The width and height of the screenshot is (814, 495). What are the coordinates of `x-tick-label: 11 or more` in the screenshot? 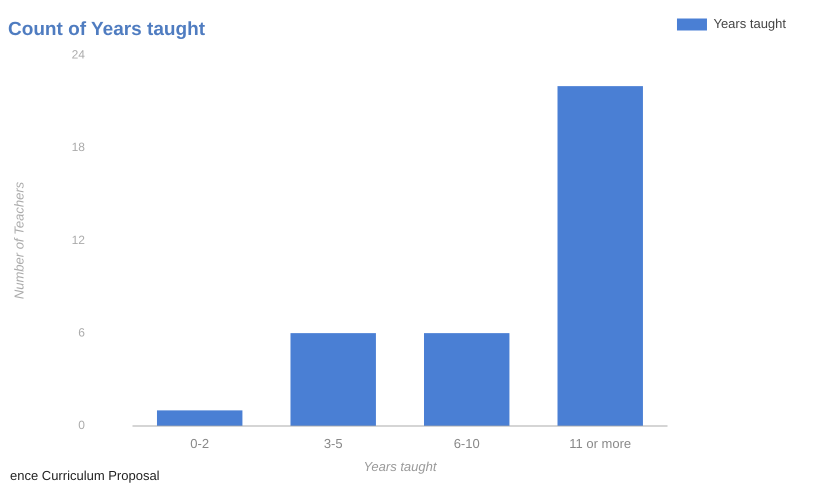 It's located at (600, 444).